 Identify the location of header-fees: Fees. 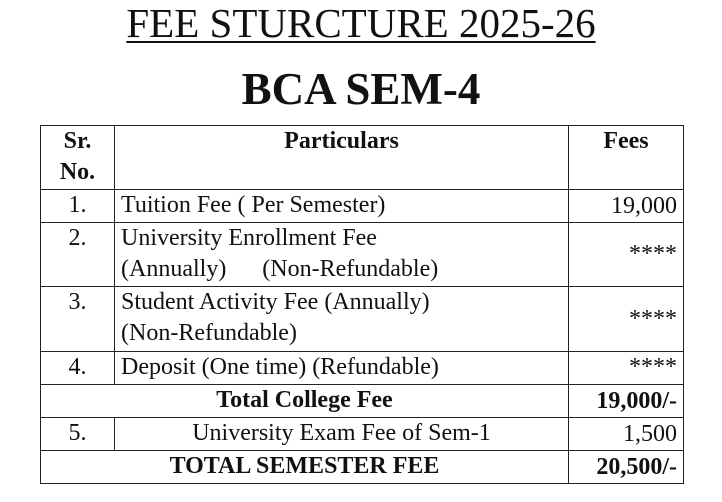
(626, 157).